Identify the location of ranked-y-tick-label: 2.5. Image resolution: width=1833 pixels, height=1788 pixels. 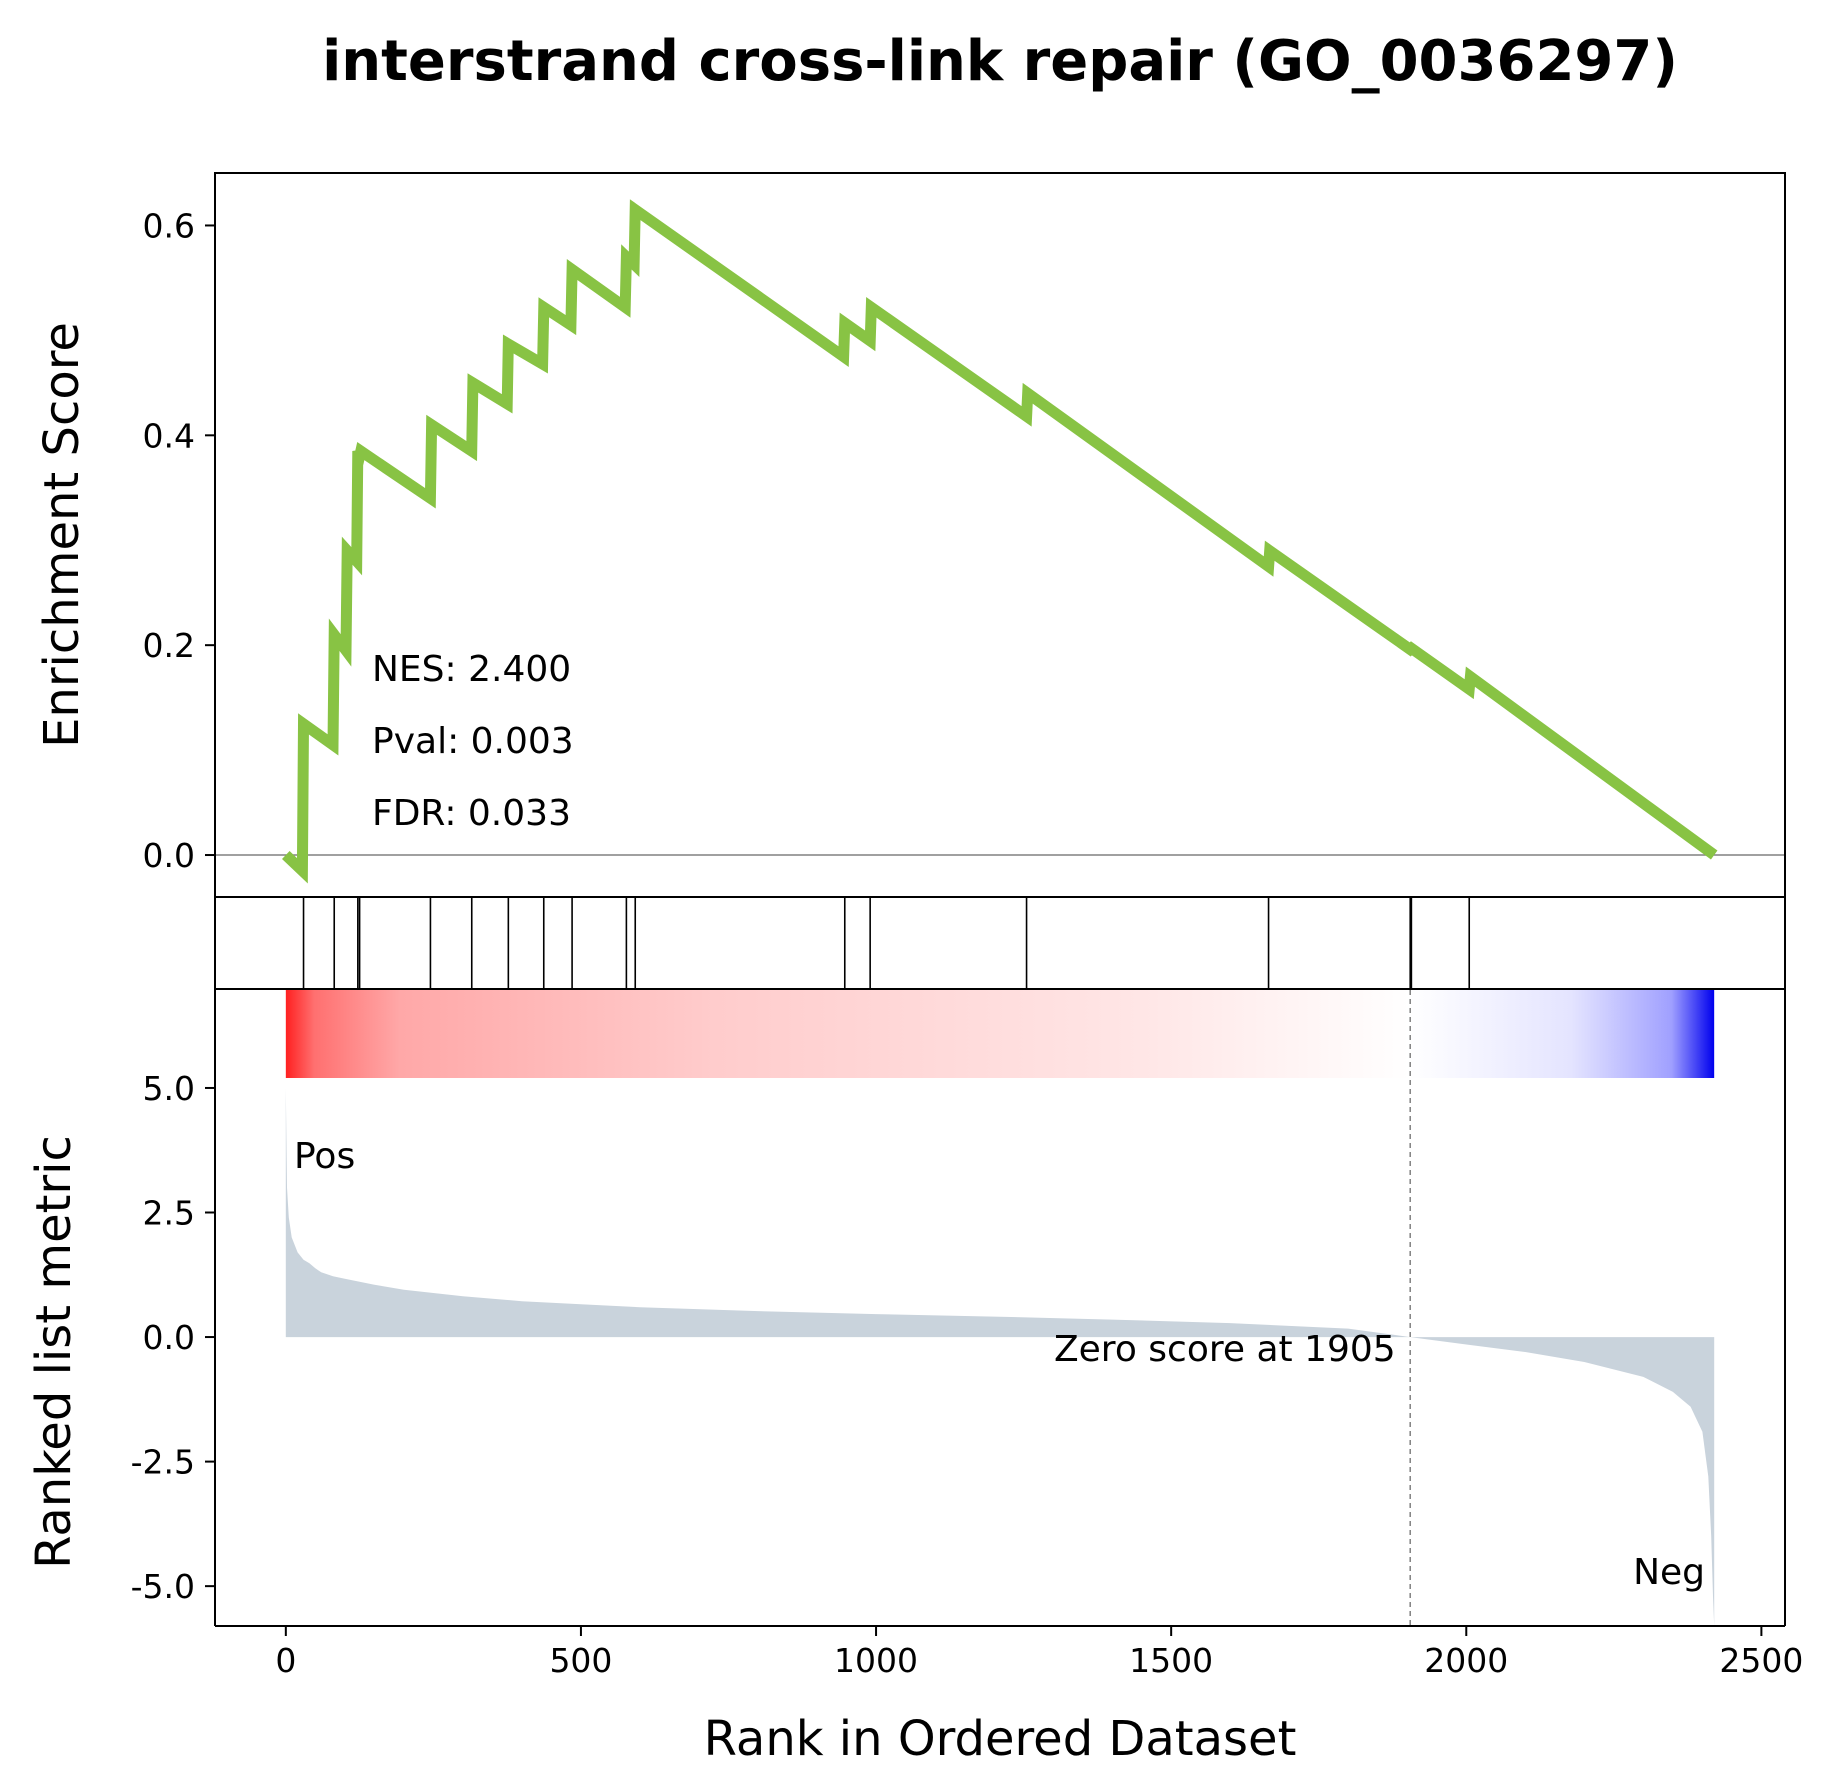
(169, 1213).